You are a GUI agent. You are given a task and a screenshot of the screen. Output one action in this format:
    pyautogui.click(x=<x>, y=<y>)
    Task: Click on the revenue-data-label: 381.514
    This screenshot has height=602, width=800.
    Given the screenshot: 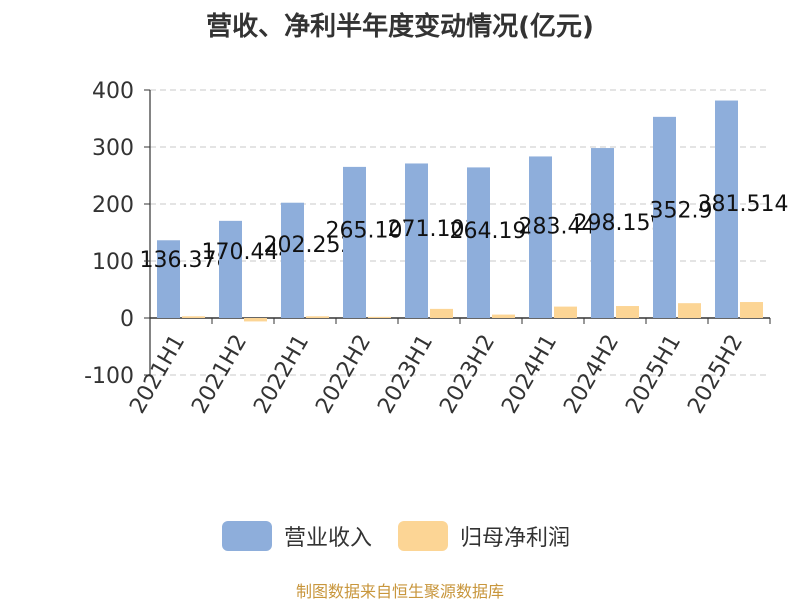 What is the action you would take?
    pyautogui.click(x=743, y=204)
    